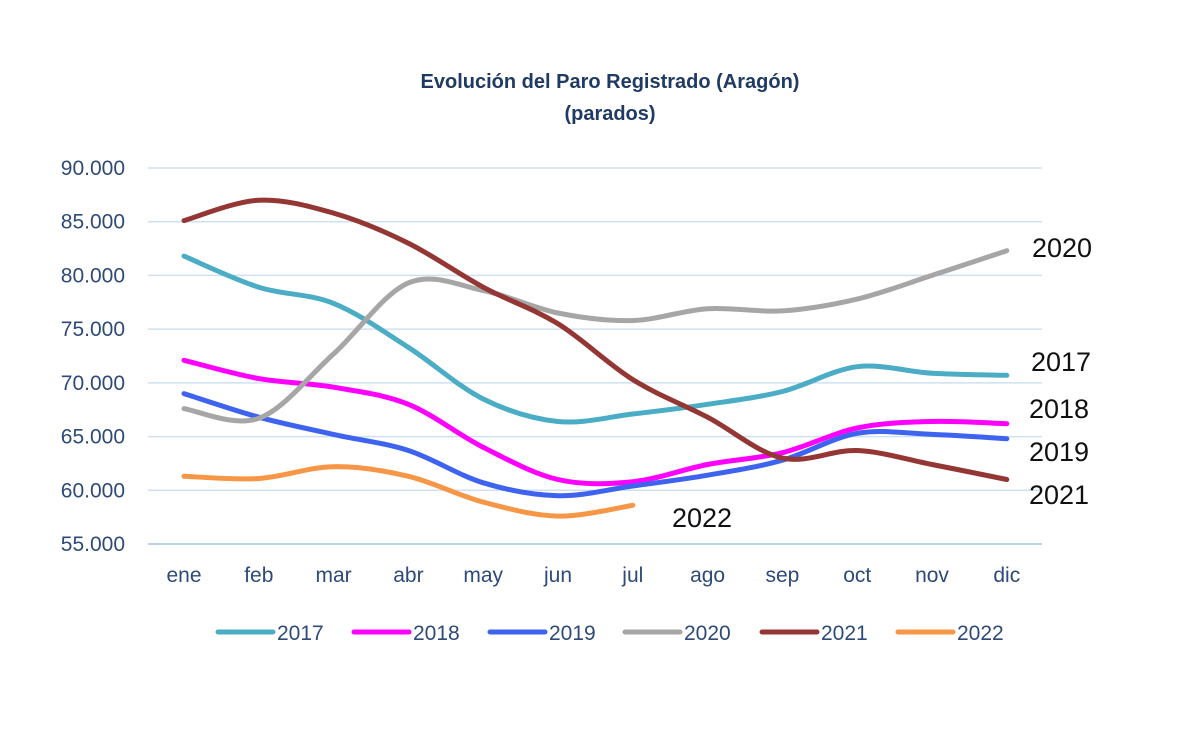 This screenshot has height=752, width=1192. I want to click on x-tick-label: abr, so click(408, 575).